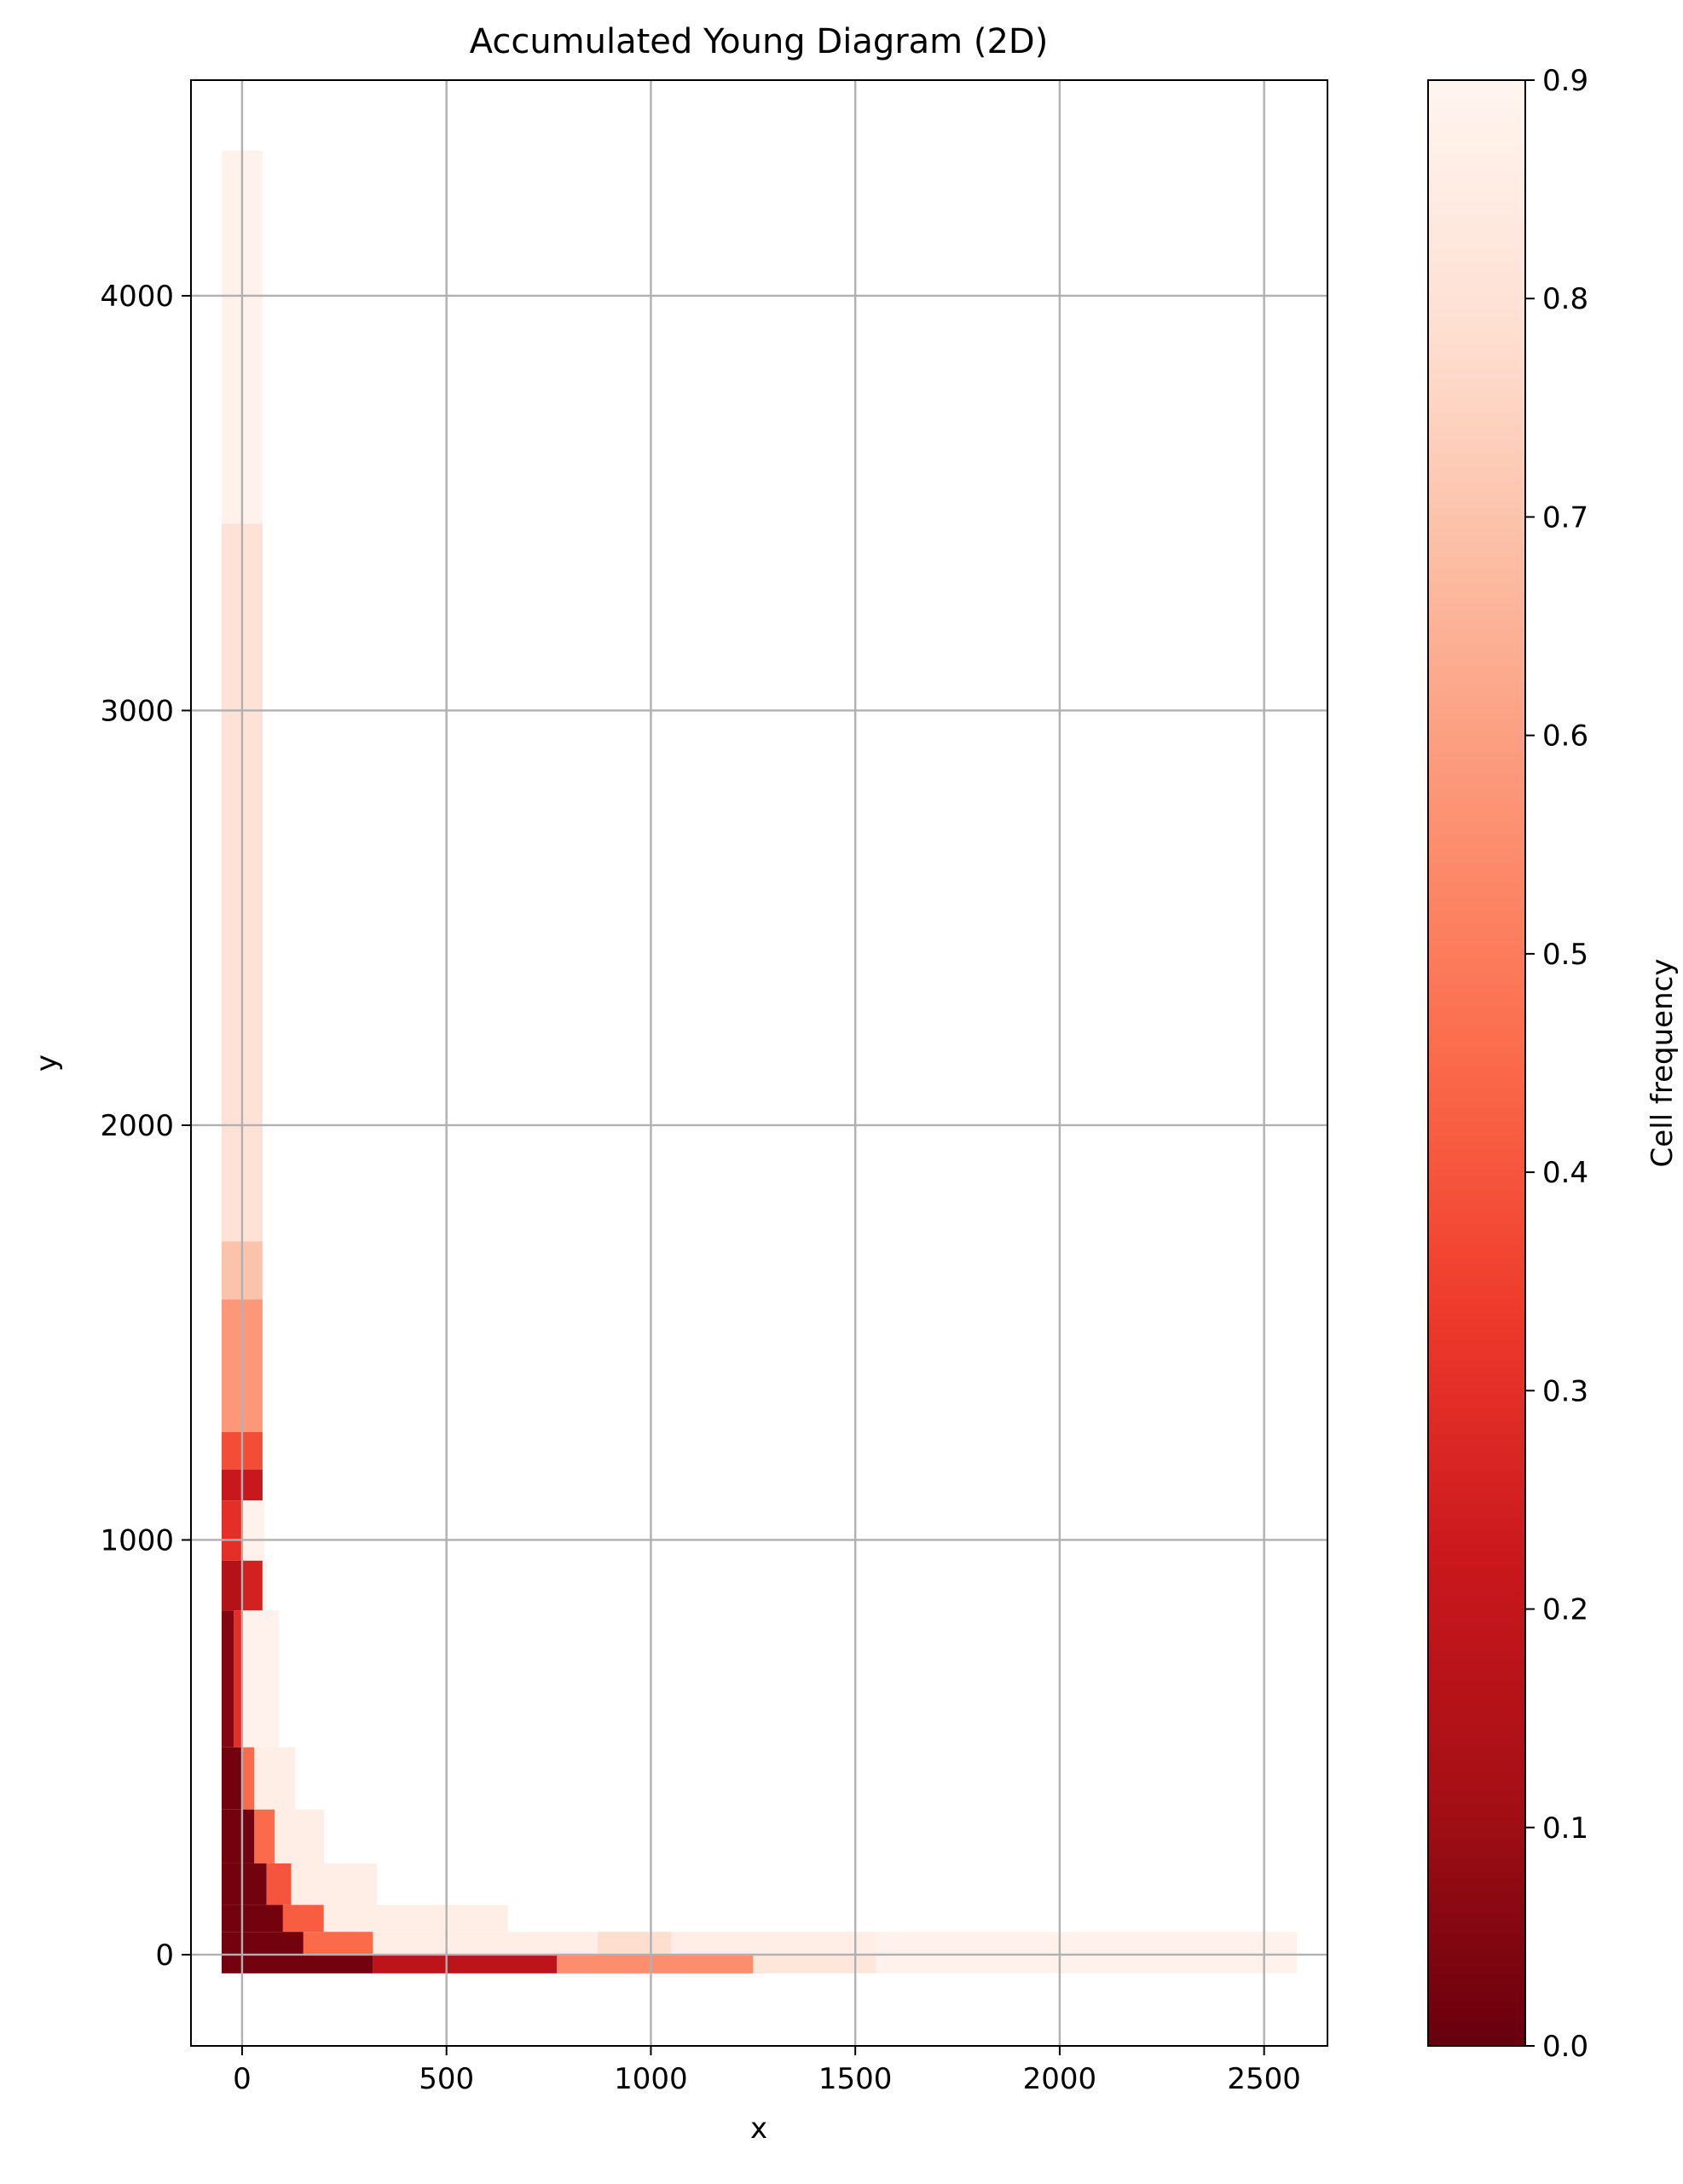  Describe the element at coordinates (1565, 2047) in the screenshot. I see `colorbar-tick-label: 0.0` at that location.